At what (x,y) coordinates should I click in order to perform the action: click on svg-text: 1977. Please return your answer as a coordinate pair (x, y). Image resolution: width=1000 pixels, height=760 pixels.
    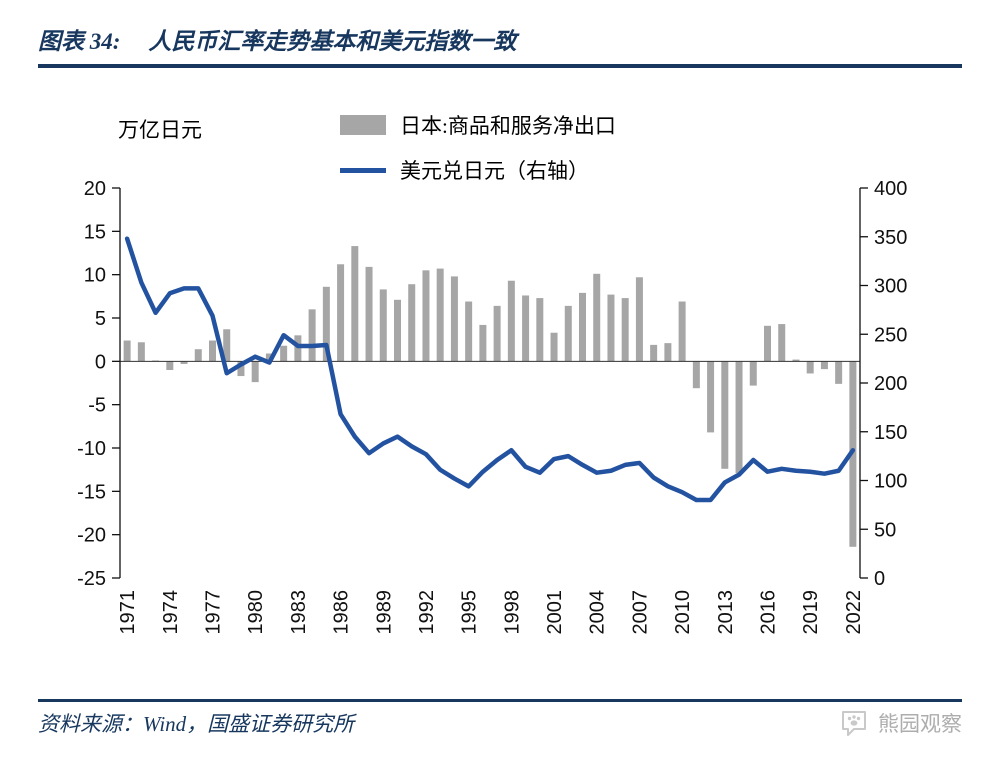
    Looking at the image, I should click on (214, 612).